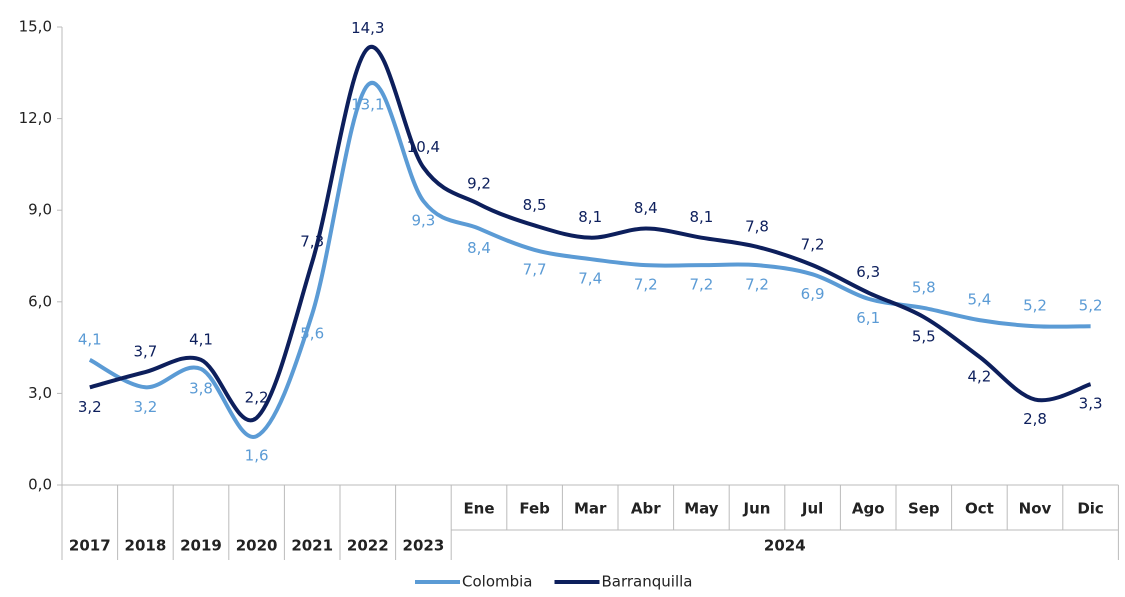  Describe the element at coordinates (646, 509) in the screenshot. I see `x-tick-label: Abr` at that location.